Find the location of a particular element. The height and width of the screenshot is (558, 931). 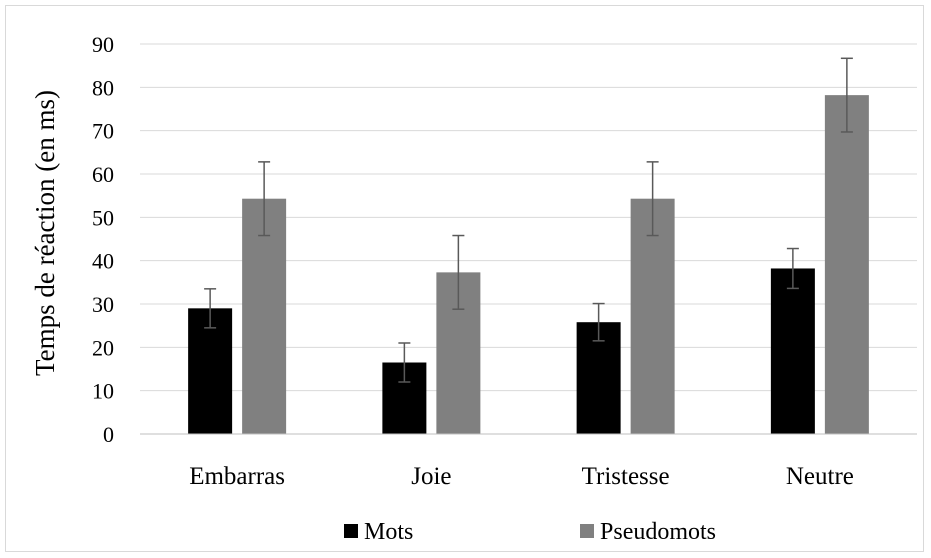

y-axis-tick-labels: 0 10 20 30 40 50 60 70 80 90 is located at coordinates (103, 239).